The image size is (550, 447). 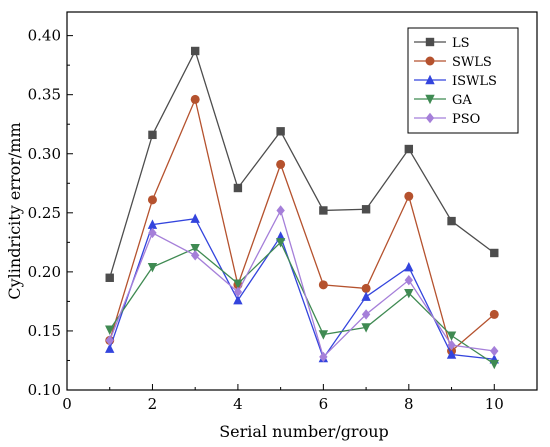 What do you see at coordinates (14, 210) in the screenshot?
I see `y-axis-title: Cylindricity error/mm` at bounding box center [14, 210].